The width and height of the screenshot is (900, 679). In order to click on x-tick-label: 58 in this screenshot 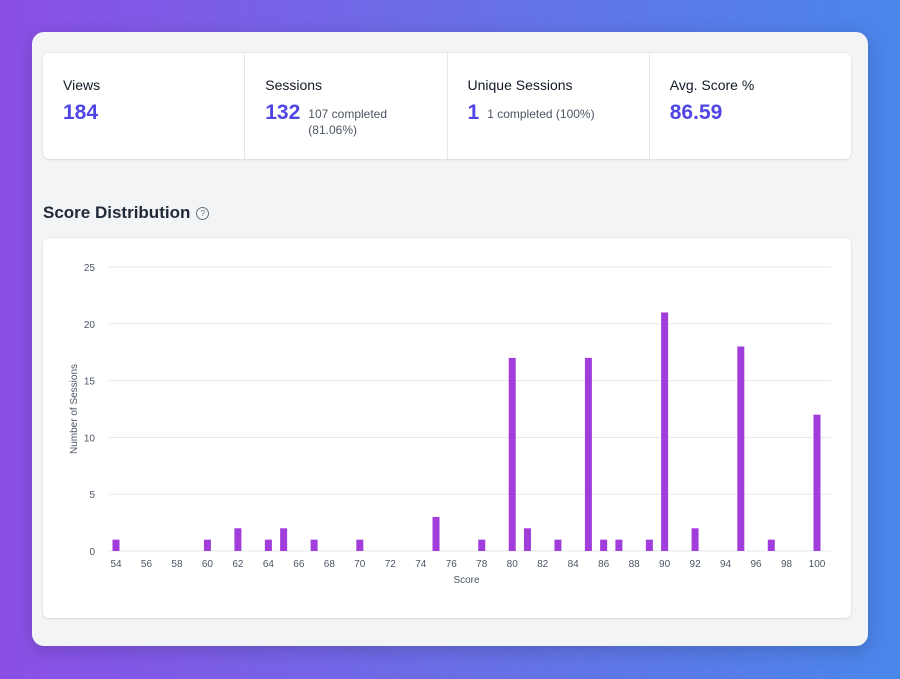, I will do `click(177, 564)`.